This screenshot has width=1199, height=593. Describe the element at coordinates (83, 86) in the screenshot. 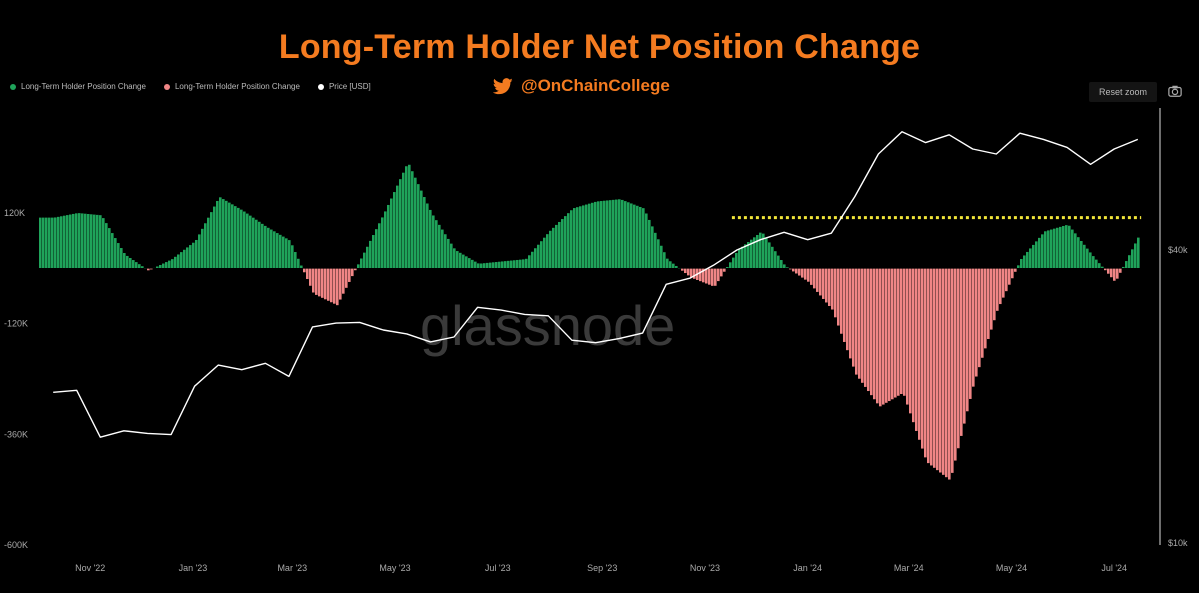

I see `legend-label-positive: Long-Term Holder Position Change` at that location.